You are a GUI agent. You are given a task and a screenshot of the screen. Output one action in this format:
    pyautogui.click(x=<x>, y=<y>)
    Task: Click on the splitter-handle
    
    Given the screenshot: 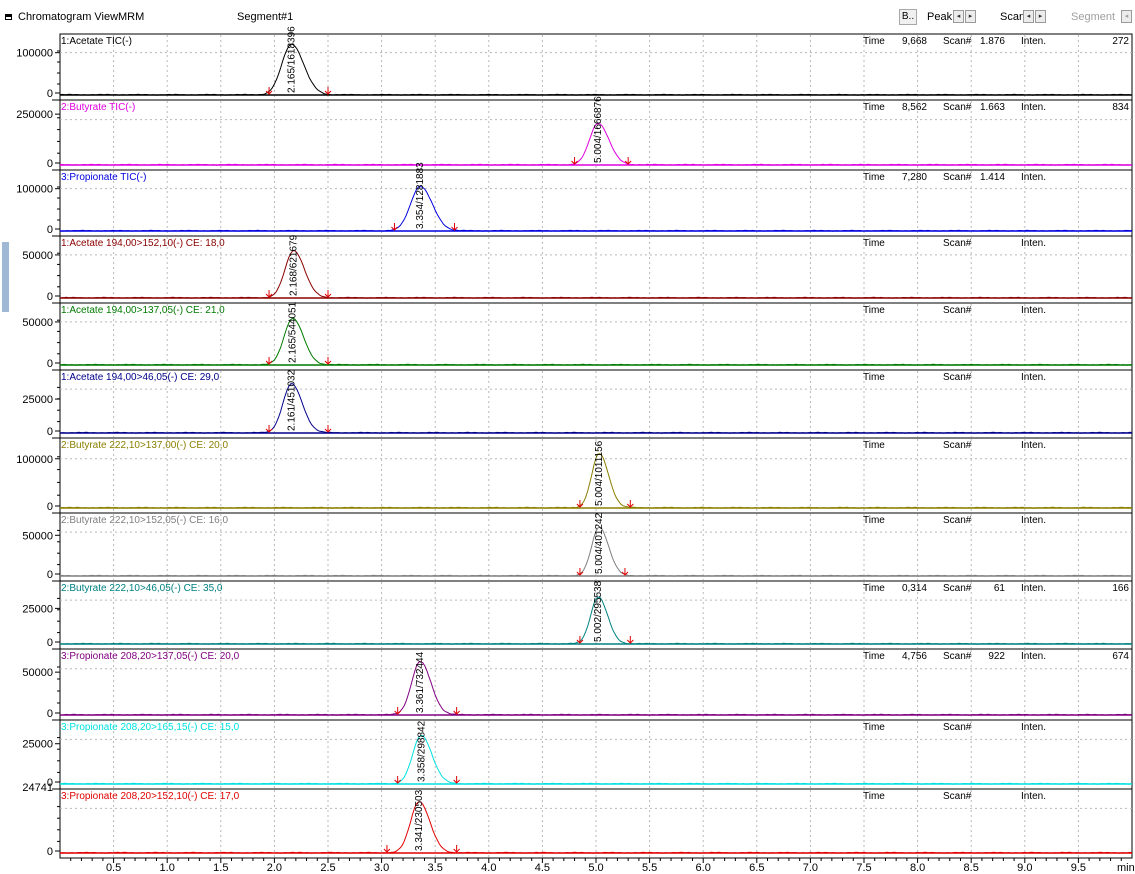 What is the action you would take?
    pyautogui.click(x=5, y=277)
    